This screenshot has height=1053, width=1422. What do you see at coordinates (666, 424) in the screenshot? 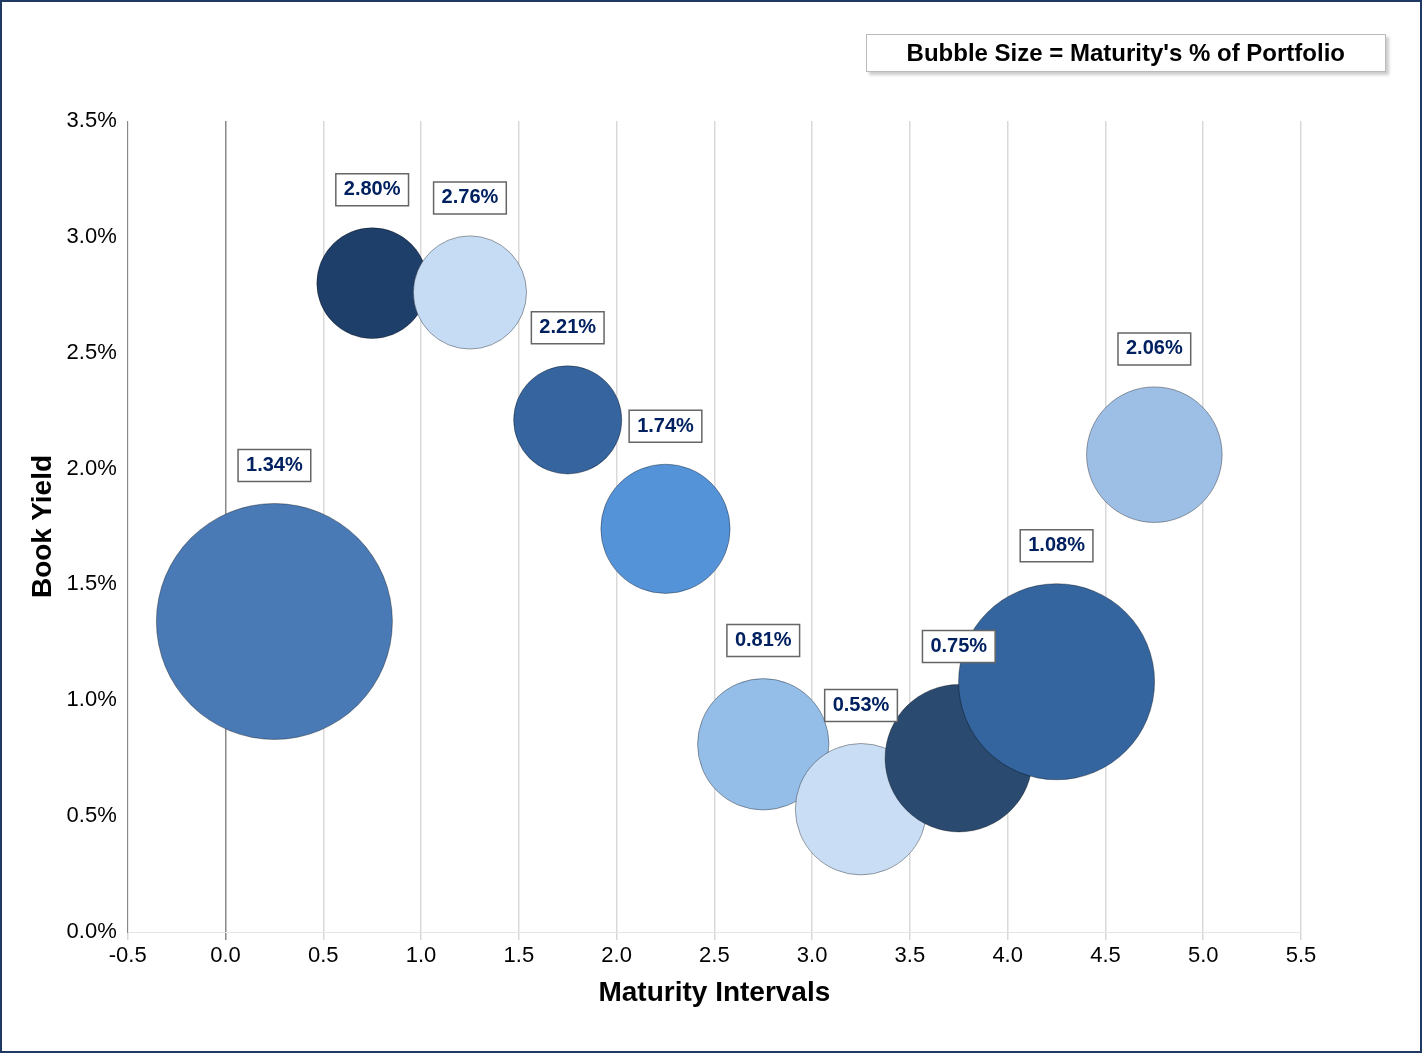
I see `data-label: 1.74%` at bounding box center [666, 424].